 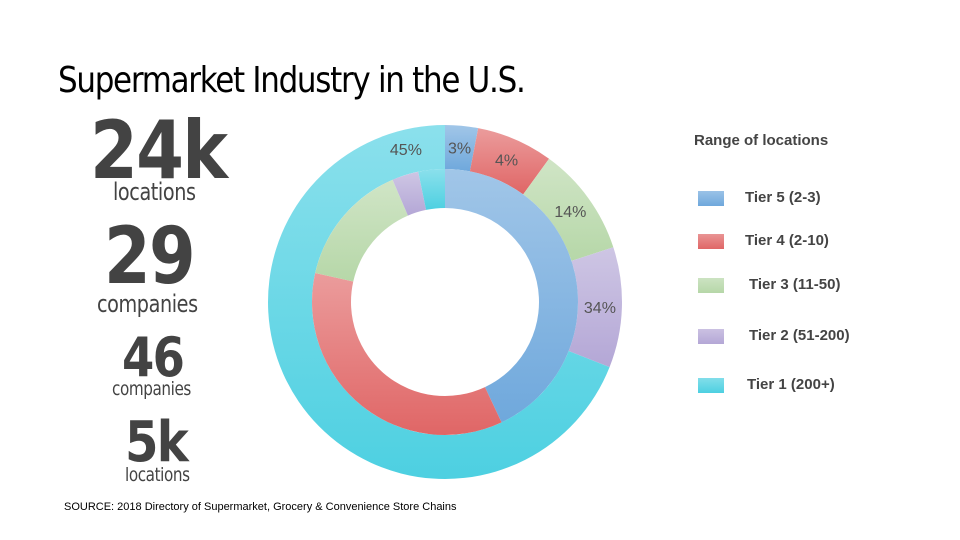 What do you see at coordinates (506, 161) in the screenshot?
I see `slice-label: 4%` at bounding box center [506, 161].